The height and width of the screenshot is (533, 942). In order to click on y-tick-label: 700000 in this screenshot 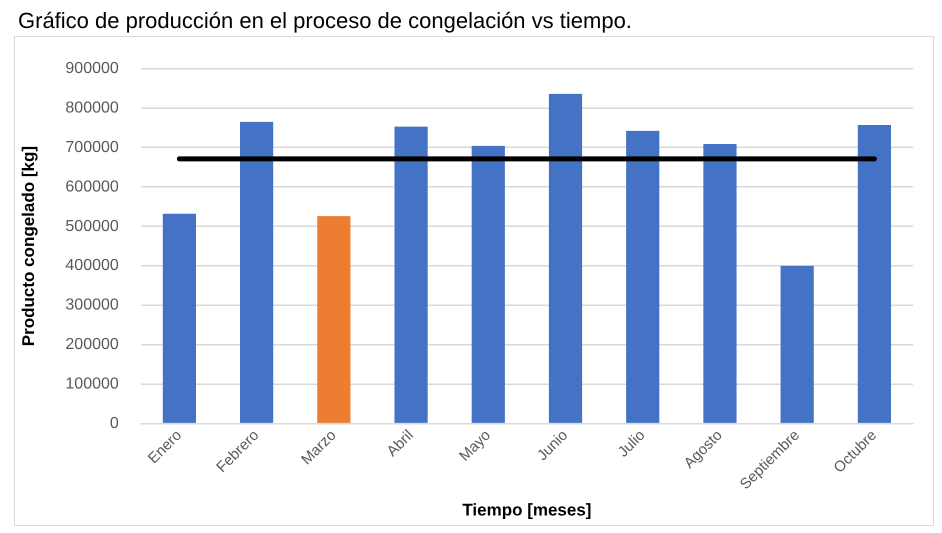, I will do `click(92, 147)`.